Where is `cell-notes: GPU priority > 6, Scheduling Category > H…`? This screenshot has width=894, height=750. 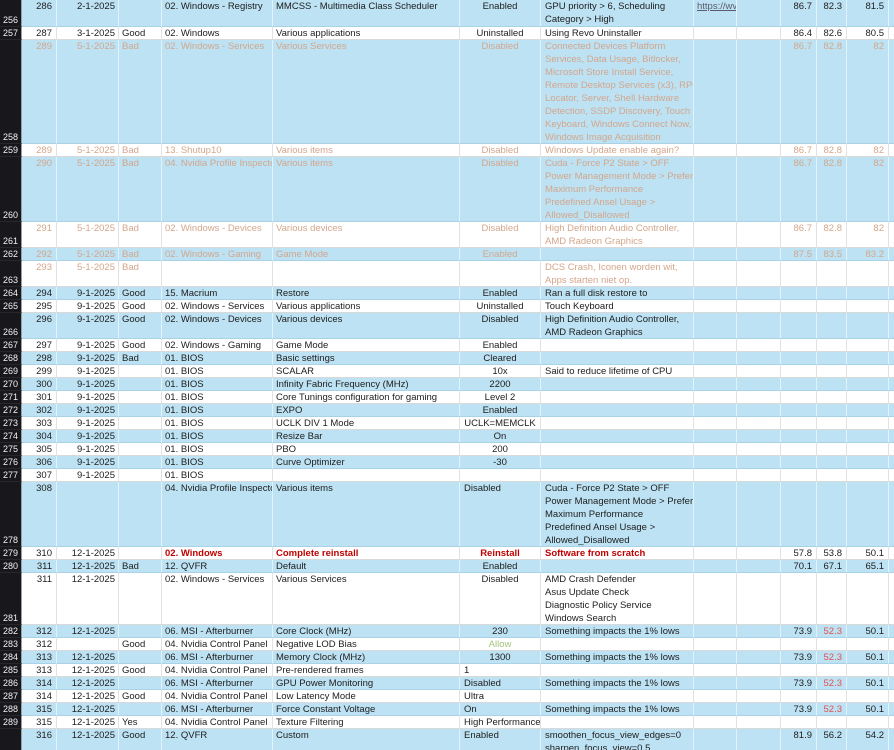
cell-notes: GPU priority > 6, Scheduling Category > H… is located at coordinates (617, 13).